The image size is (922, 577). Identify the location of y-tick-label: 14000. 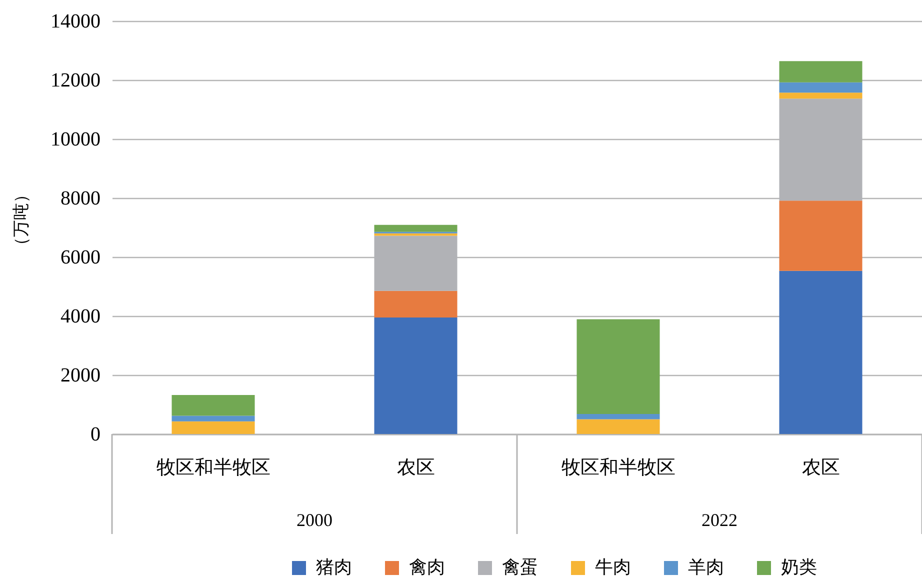
(75, 21).